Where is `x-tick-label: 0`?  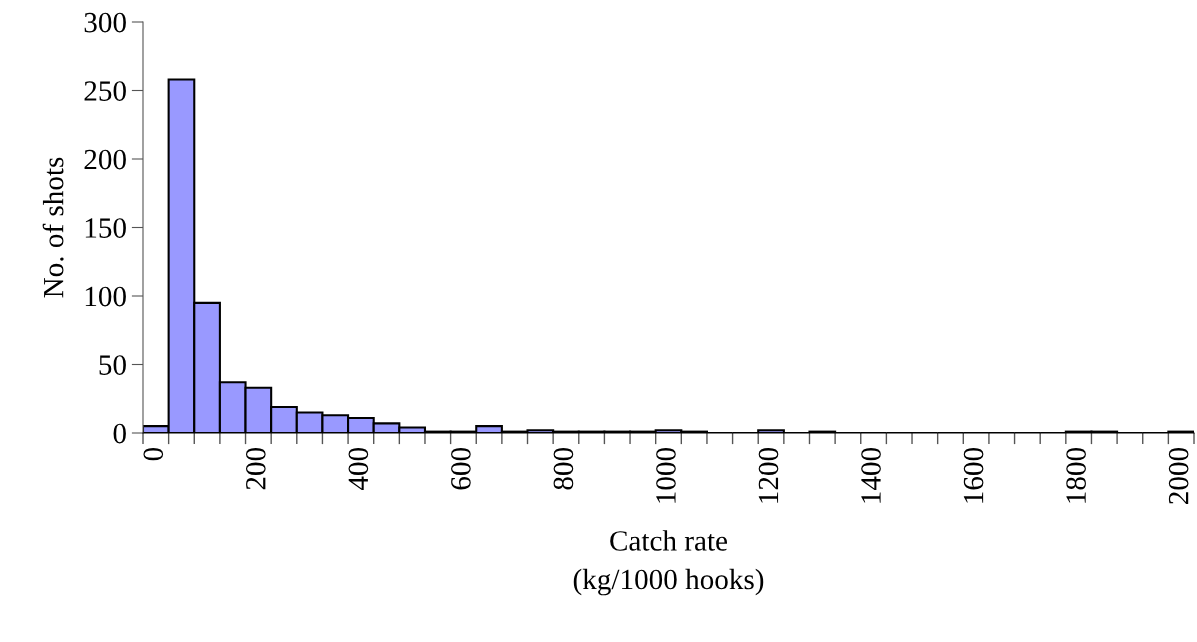 x-tick-label: 0 is located at coordinates (153, 454).